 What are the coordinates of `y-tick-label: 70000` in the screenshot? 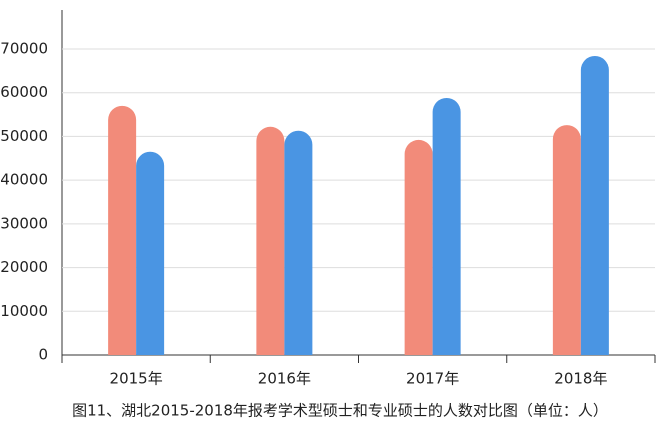 It's located at (24, 49).